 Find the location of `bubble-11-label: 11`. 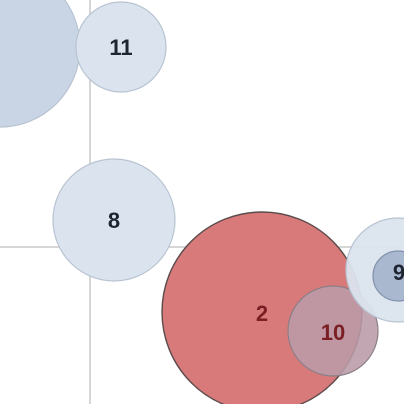

bubble-11-label: 11 is located at coordinates (120, 47).